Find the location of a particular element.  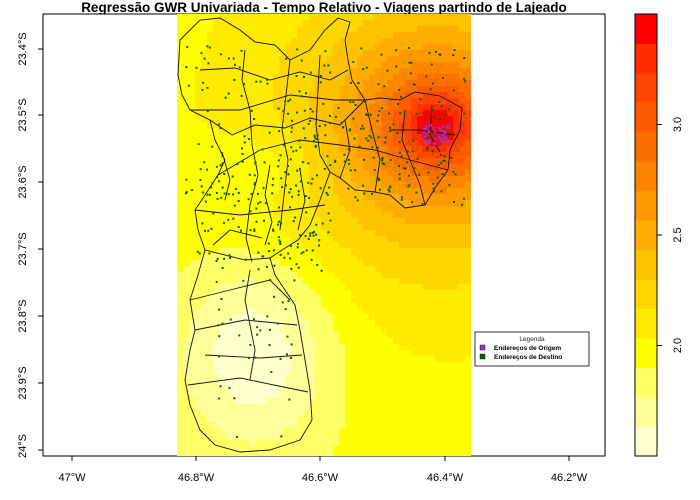

origin-point is located at coordinates (441, 140).